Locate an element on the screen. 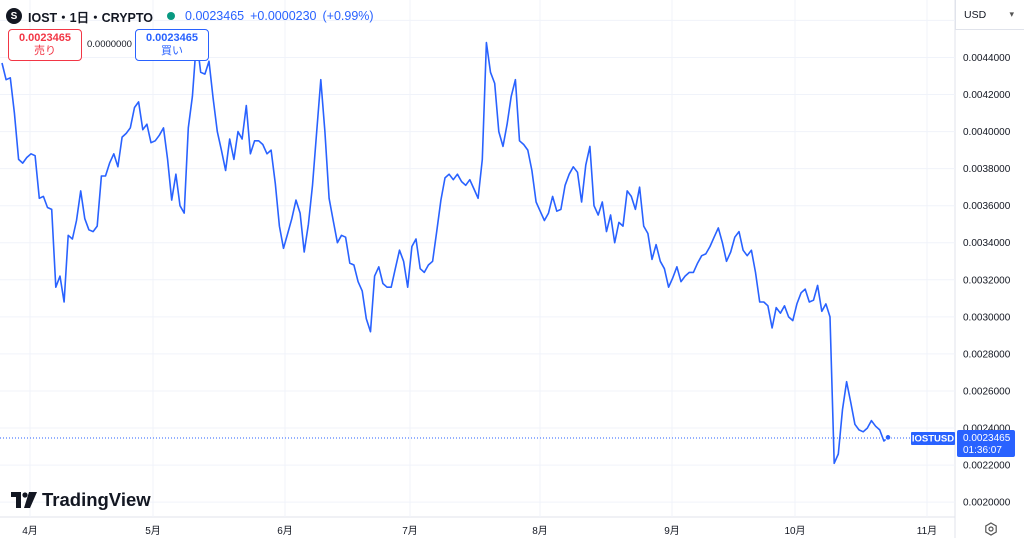 This screenshot has height=538, width=1024. sell-price: 0.0023465 is located at coordinates (45, 38).